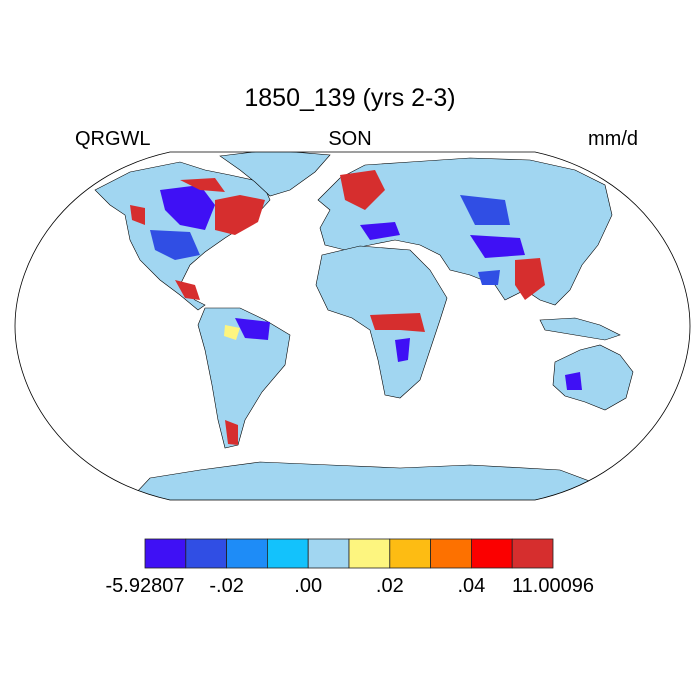 The width and height of the screenshot is (700, 700). What do you see at coordinates (593, 377) in the screenshot?
I see `australia` at bounding box center [593, 377].